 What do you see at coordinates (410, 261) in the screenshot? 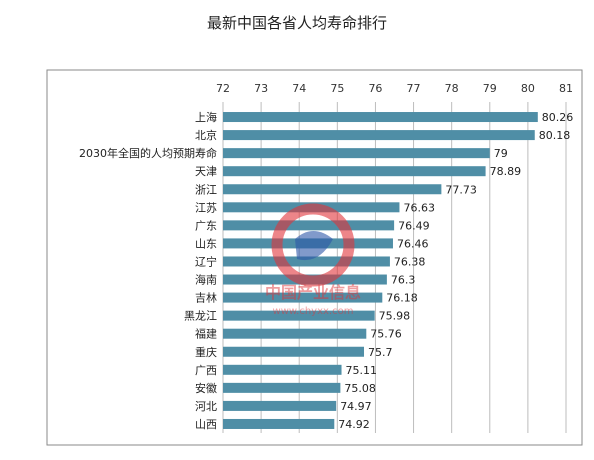
I see `value-label: 76.38` at bounding box center [410, 261].